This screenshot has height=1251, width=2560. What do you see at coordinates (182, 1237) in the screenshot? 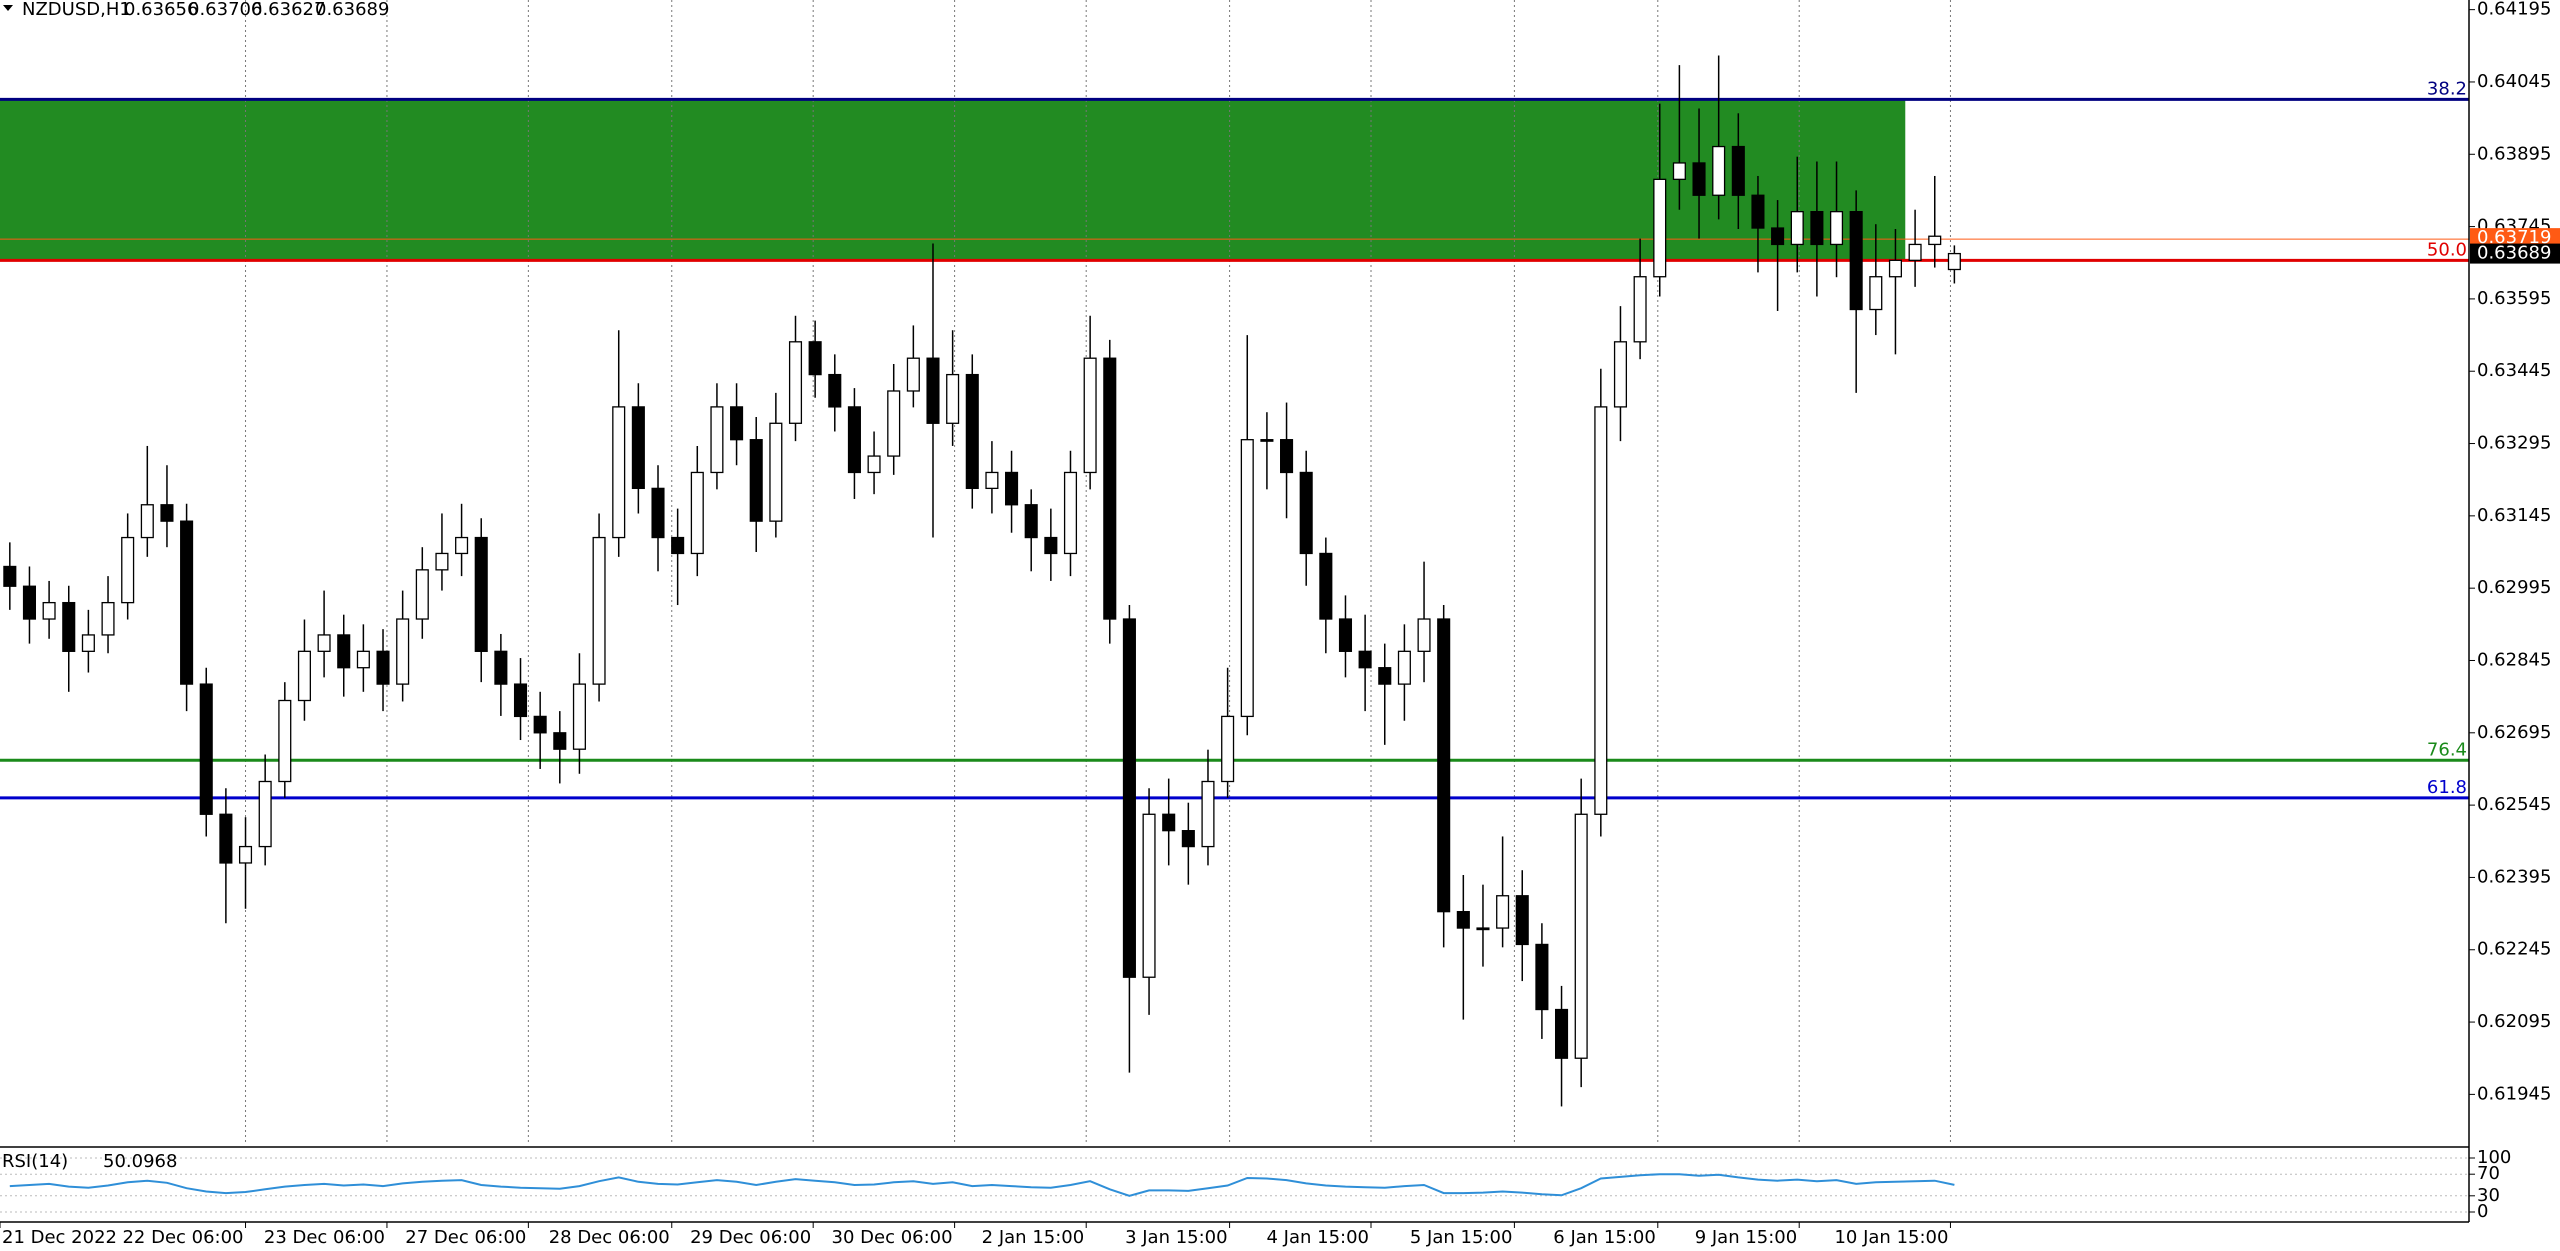
I see `x-tick-label: 22 Dec 06:00` at bounding box center [182, 1237].